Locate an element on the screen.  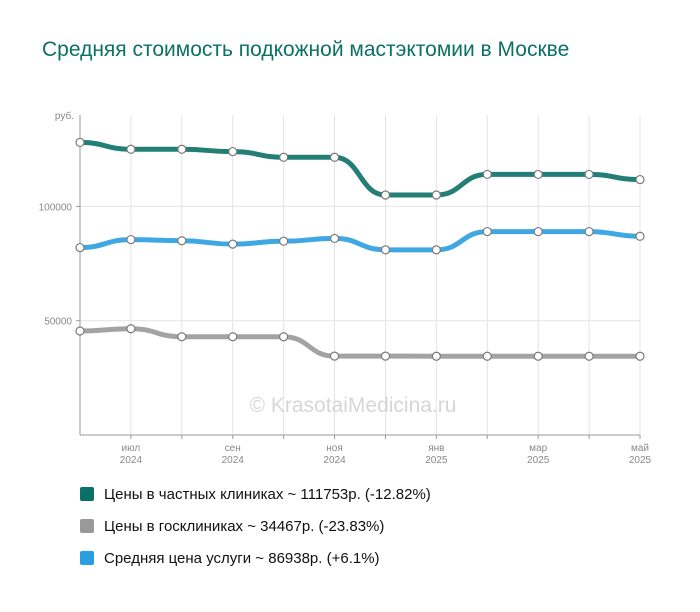
y-tick-label: 50000 is located at coordinates (58, 322).